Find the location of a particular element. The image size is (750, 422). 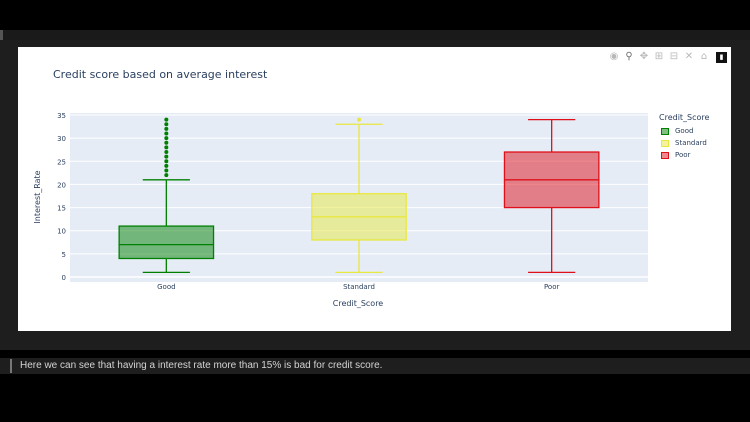

y-tick-label: 0 is located at coordinates (64, 278).